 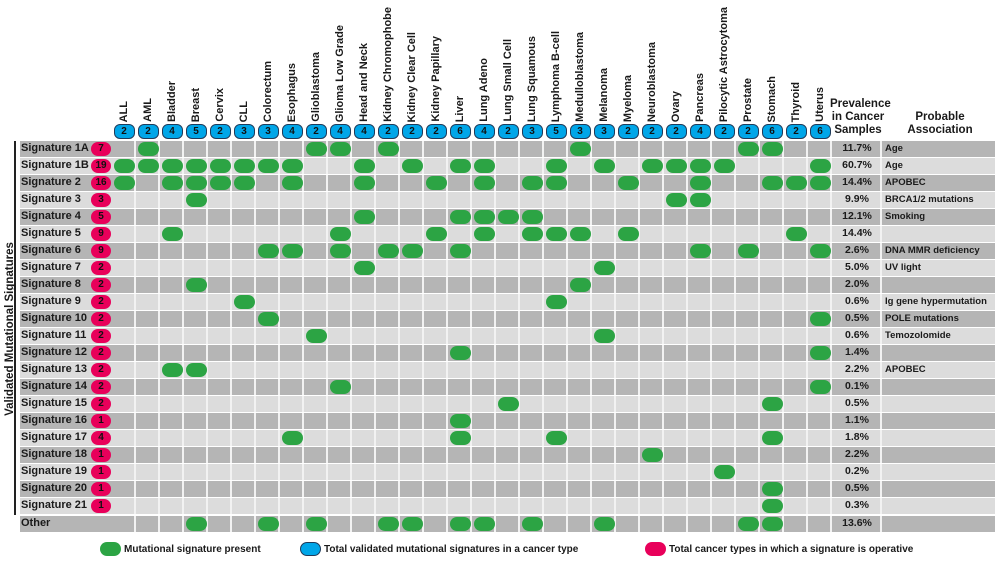 I want to click on prevalence-value: 1.4%, so click(x=857, y=352).